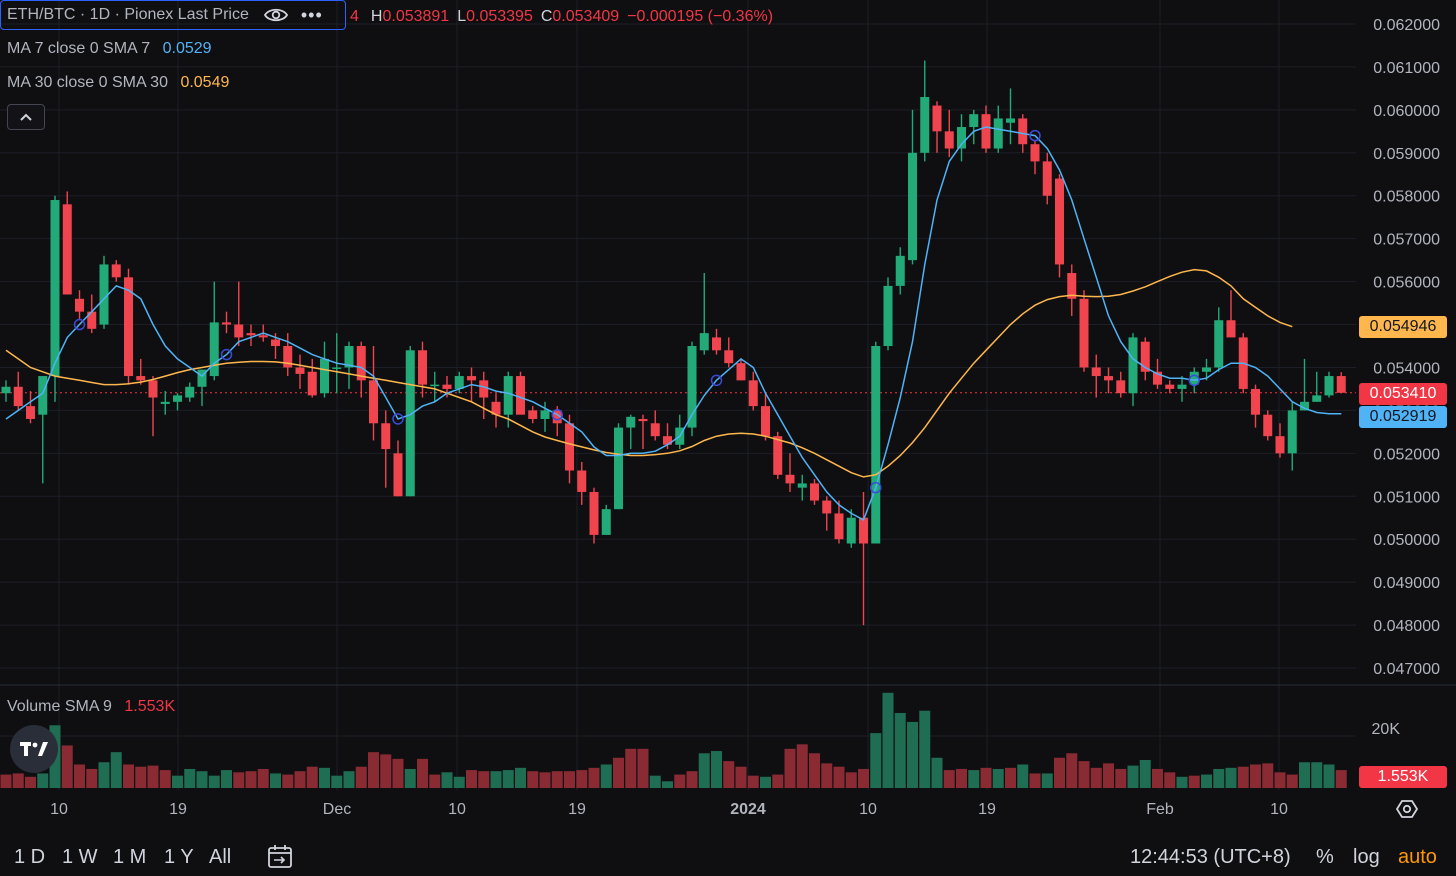 The image size is (1456, 876). I want to click on settings-icon, so click(1407, 809).